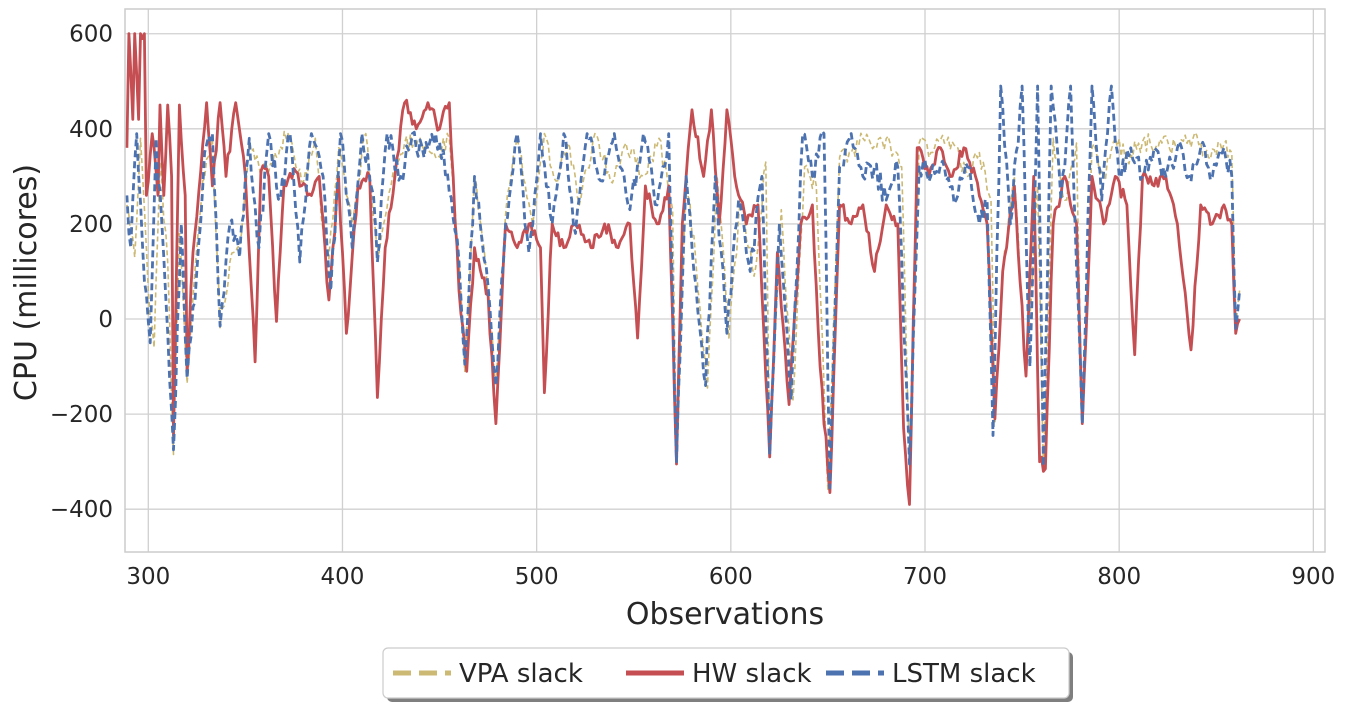 Image resolution: width=1345 pixels, height=711 pixels. Describe the element at coordinates (91, 130) in the screenshot. I see `y-tick-label: 400` at that location.